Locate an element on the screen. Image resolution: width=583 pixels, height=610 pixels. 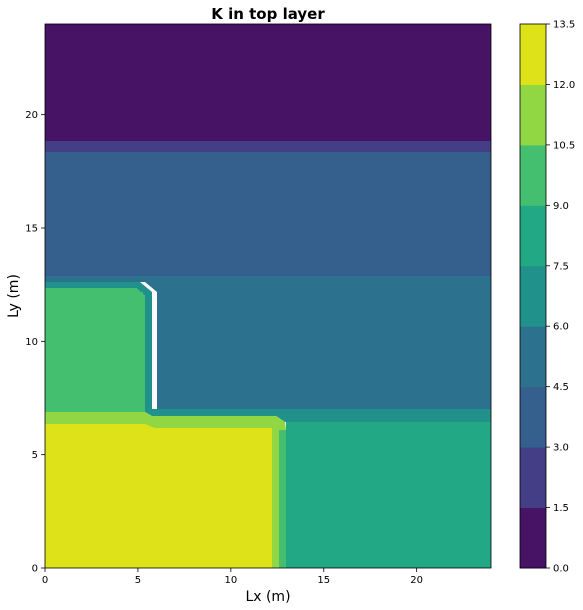
chart-title: K in top layer is located at coordinates (268, 14).